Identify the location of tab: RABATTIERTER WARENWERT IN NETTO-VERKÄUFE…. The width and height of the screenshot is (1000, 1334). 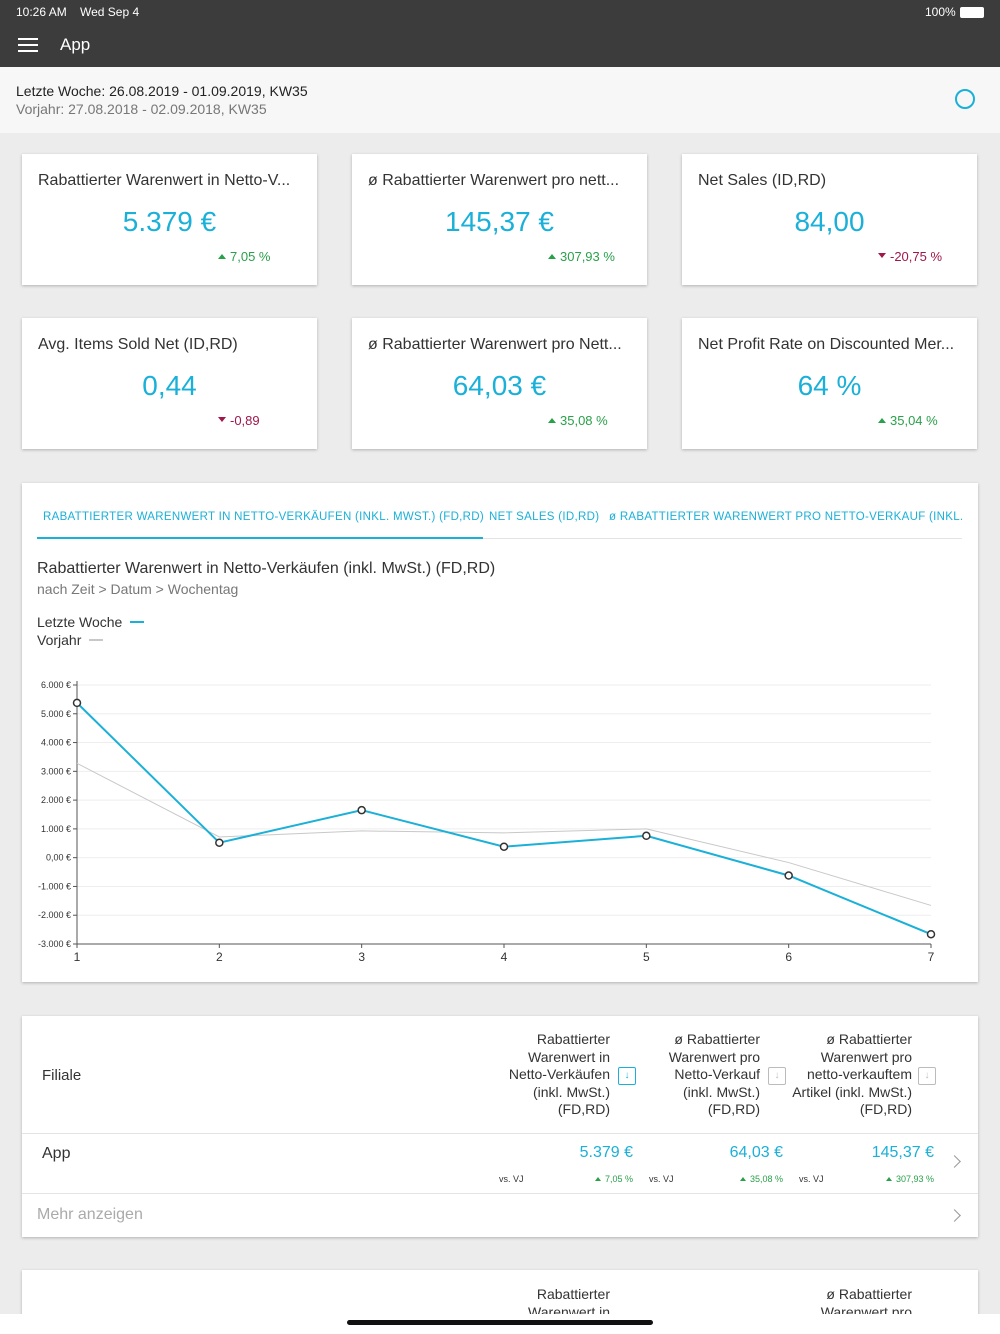
(264, 517).